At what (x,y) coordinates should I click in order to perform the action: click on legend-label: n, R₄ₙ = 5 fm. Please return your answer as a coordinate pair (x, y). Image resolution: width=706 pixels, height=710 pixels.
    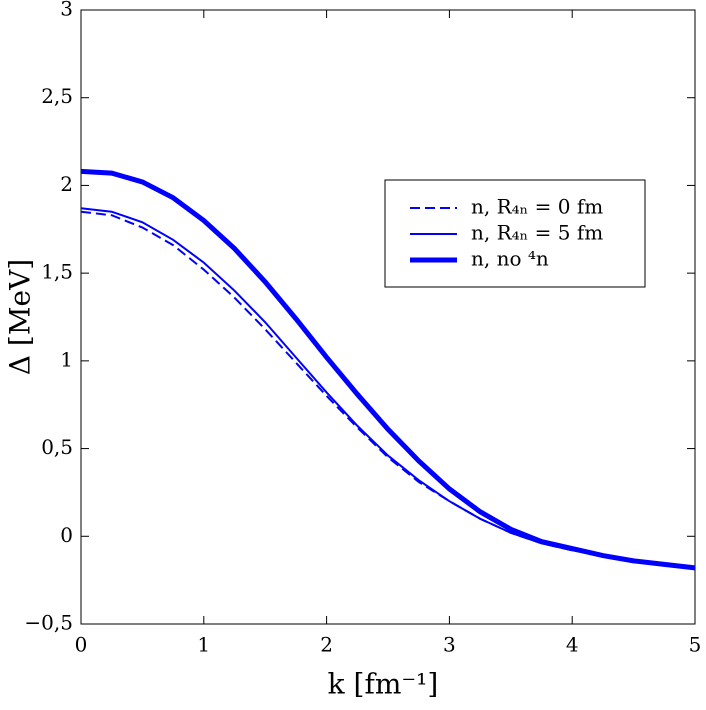
    Looking at the image, I should click on (537, 233).